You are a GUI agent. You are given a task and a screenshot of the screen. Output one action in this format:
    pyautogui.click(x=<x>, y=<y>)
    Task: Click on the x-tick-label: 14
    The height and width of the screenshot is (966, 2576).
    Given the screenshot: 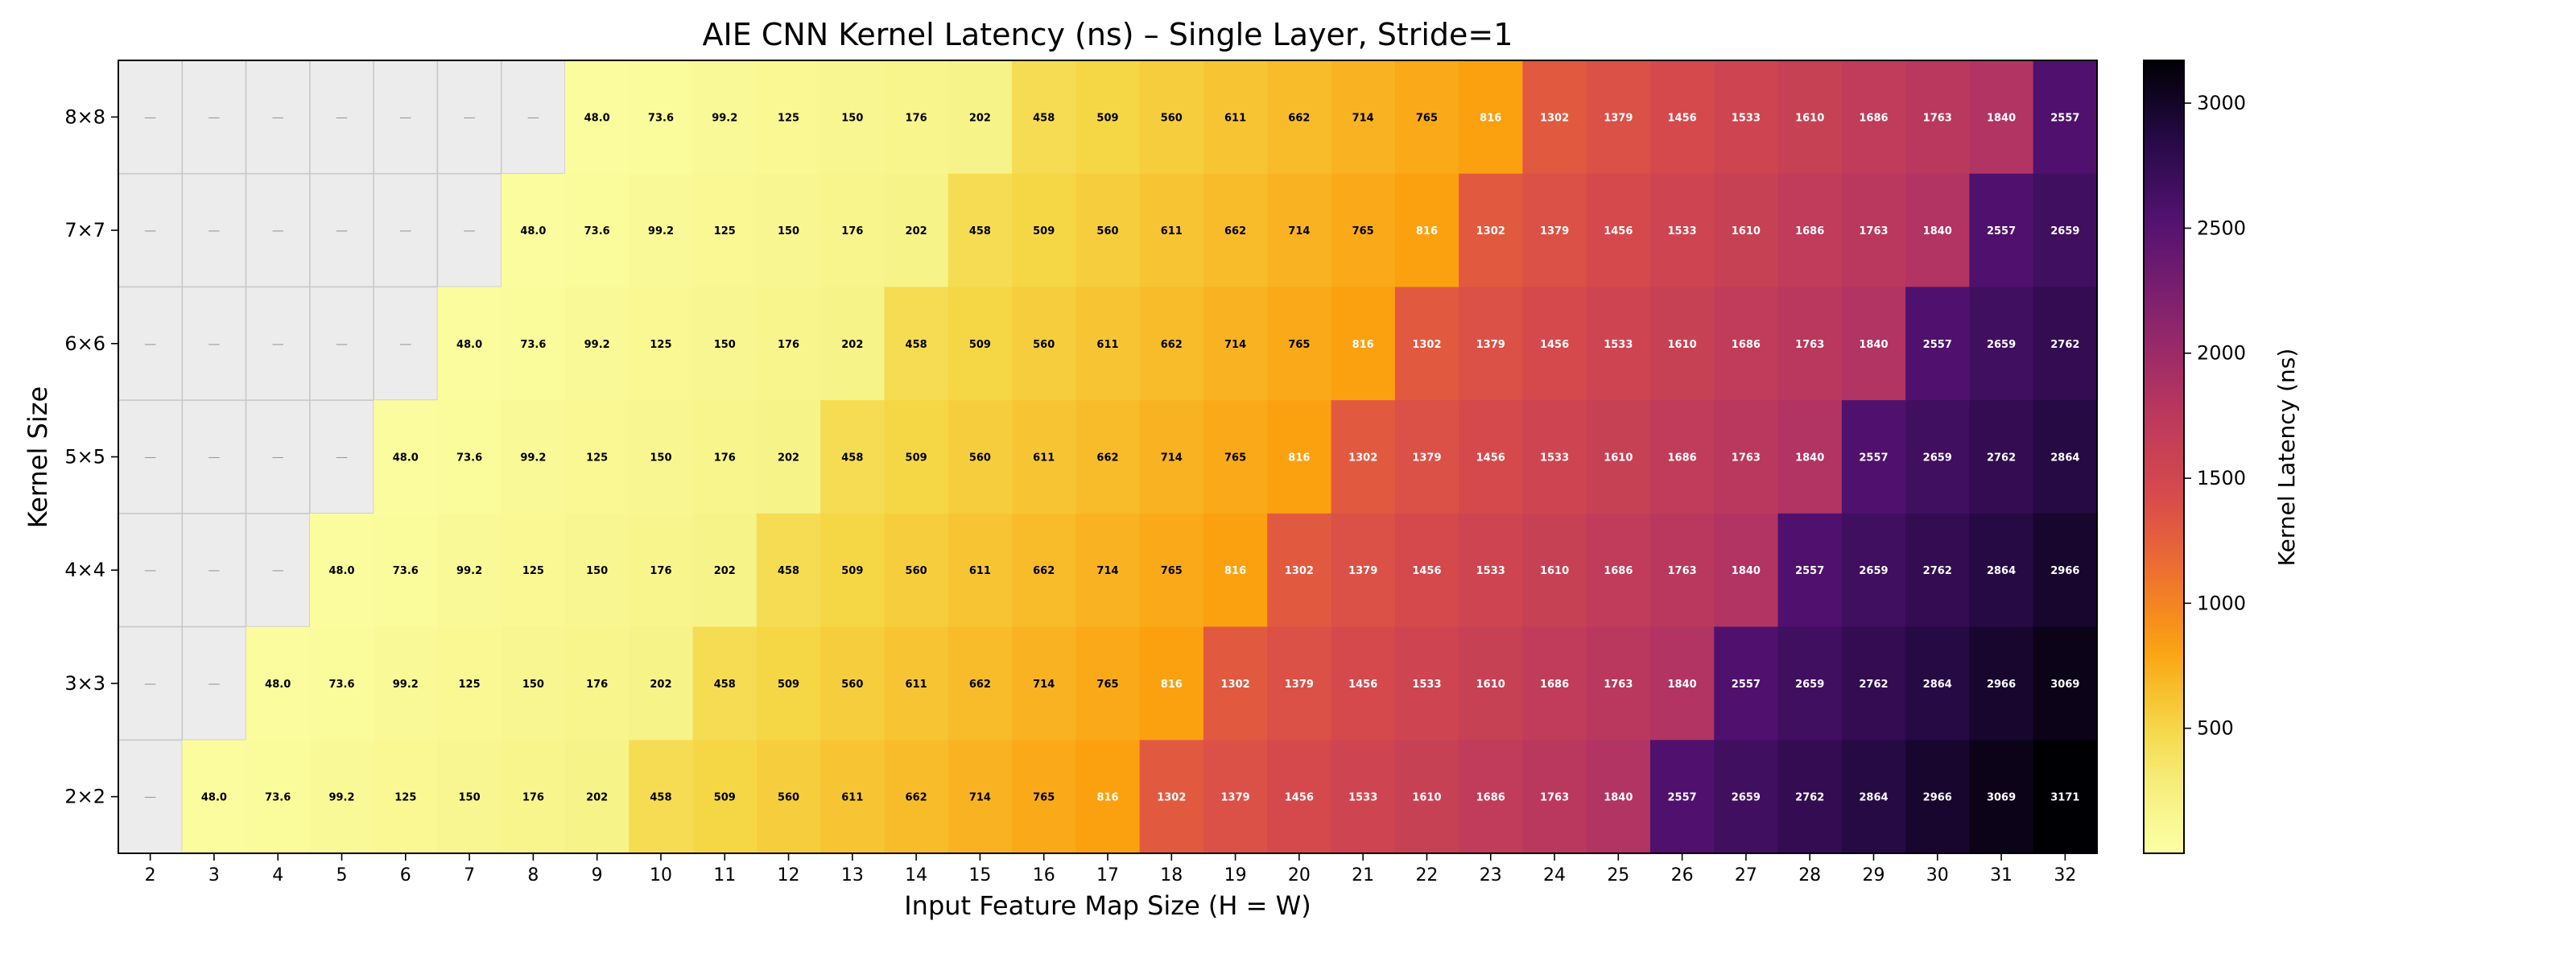 What is the action you would take?
    pyautogui.click(x=916, y=875)
    